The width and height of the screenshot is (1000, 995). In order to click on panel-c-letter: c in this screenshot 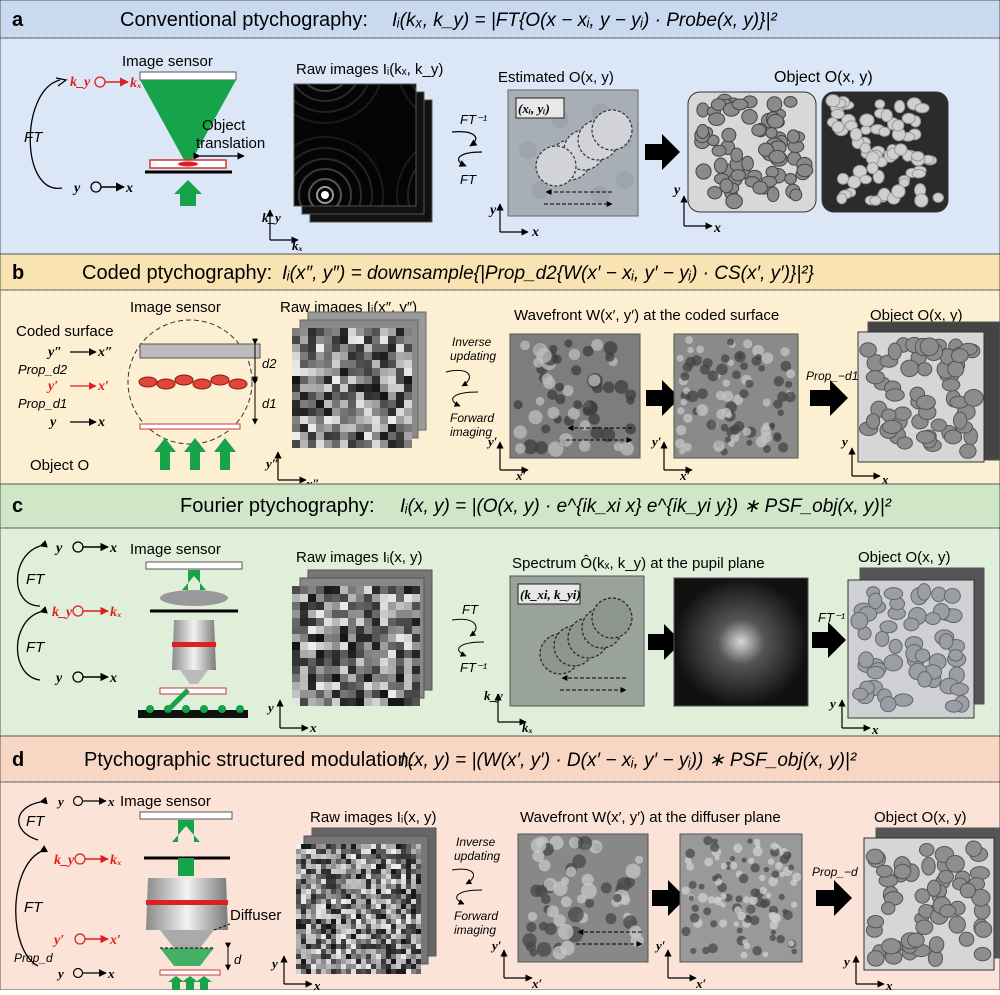, I will do `click(17, 506)`.